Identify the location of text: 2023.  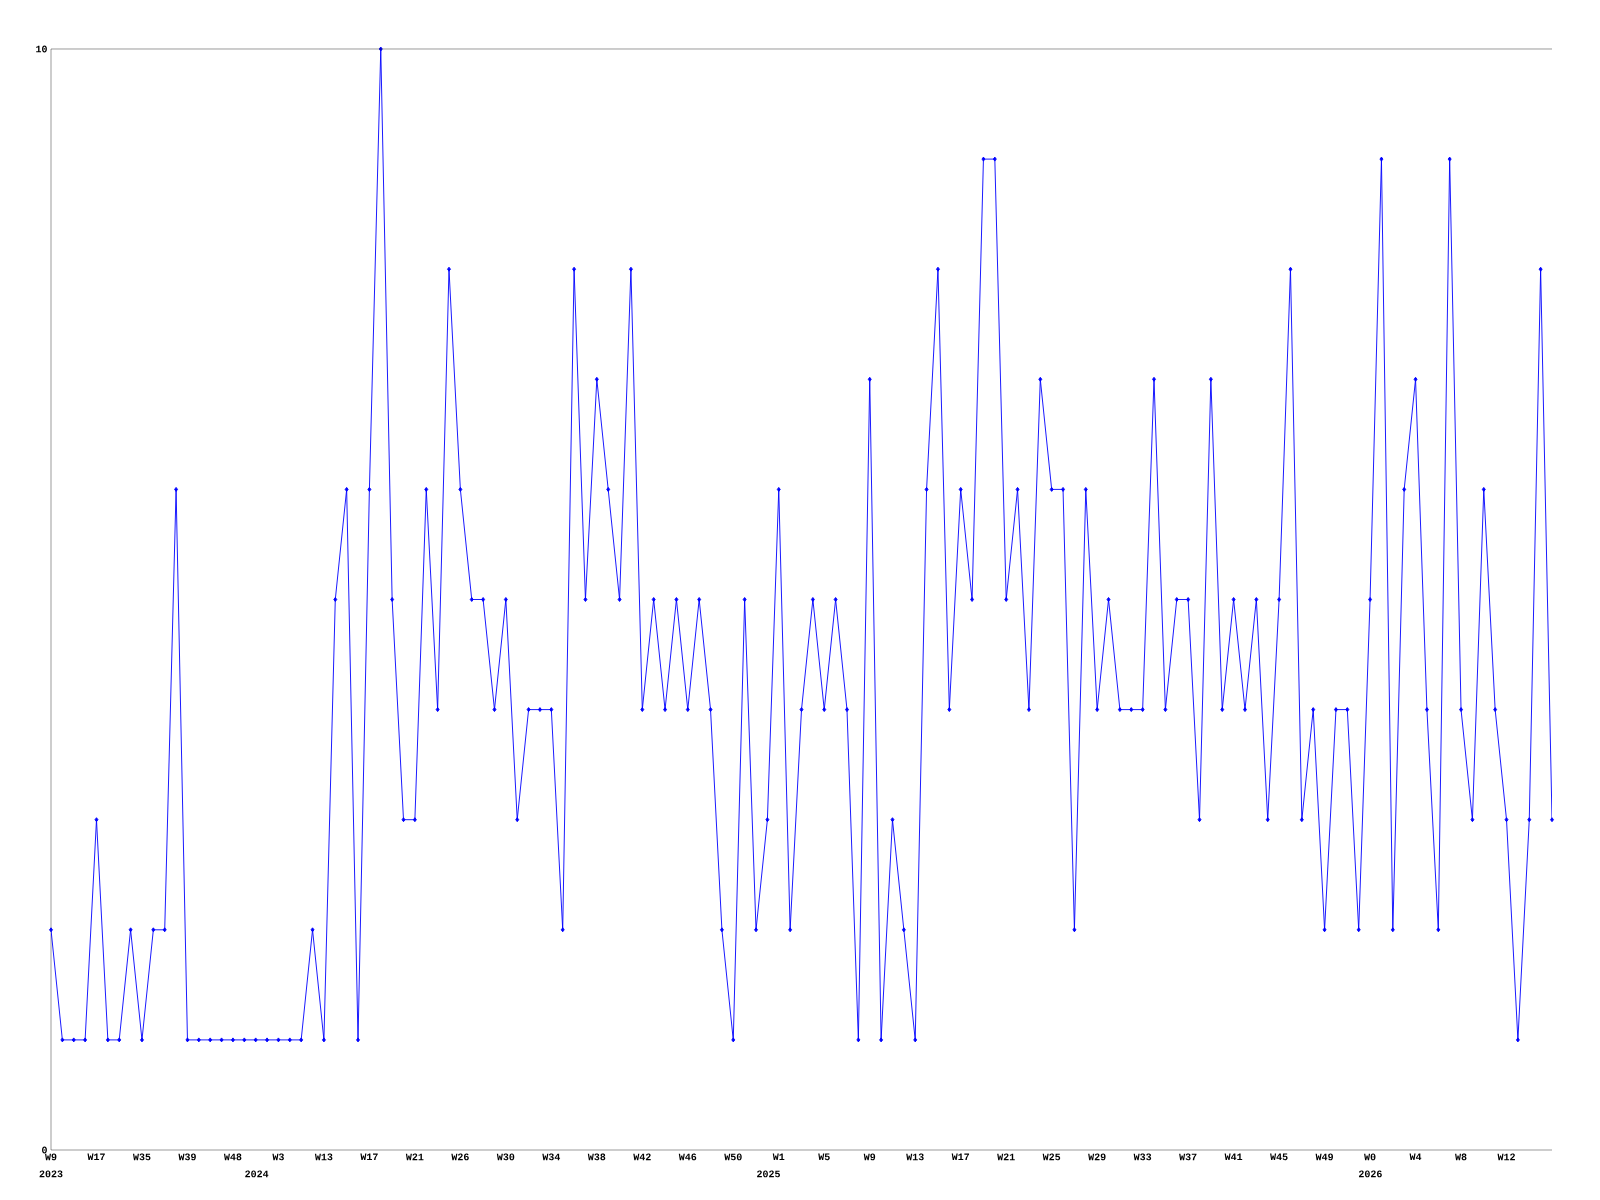
(51, 1174).